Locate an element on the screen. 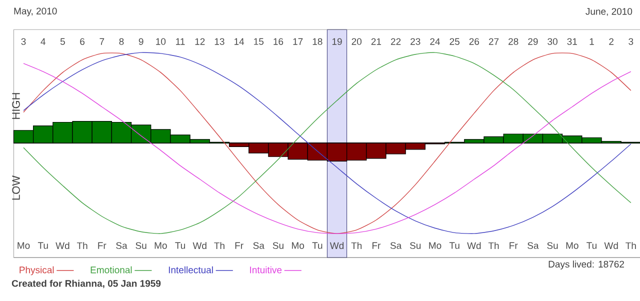 This screenshot has width=640, height=301. x2-tick-label: 7 is located at coordinates (102, 41).